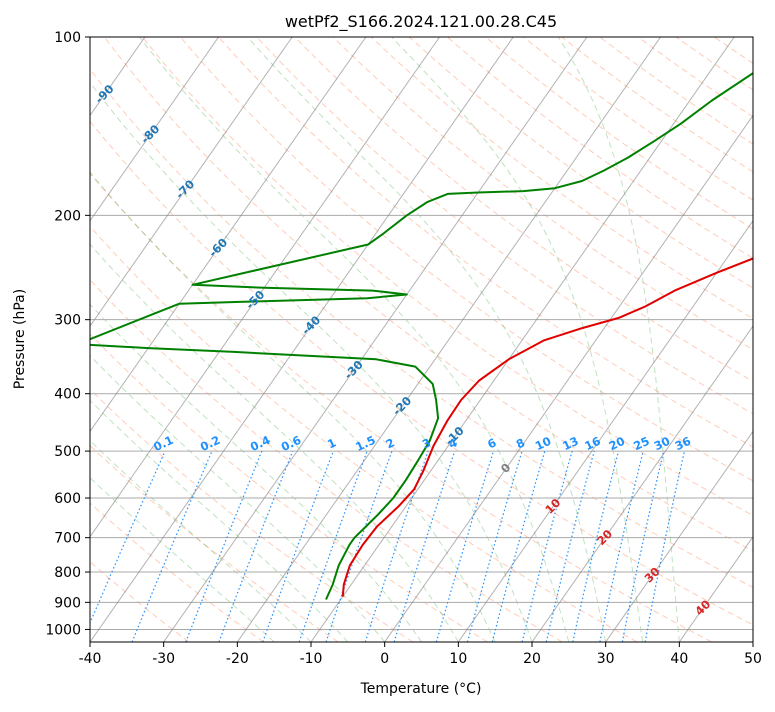 The width and height of the screenshot is (775, 712). What do you see at coordinates (552, 505) in the screenshot?
I see `isotherm-label: 10` at bounding box center [552, 505].